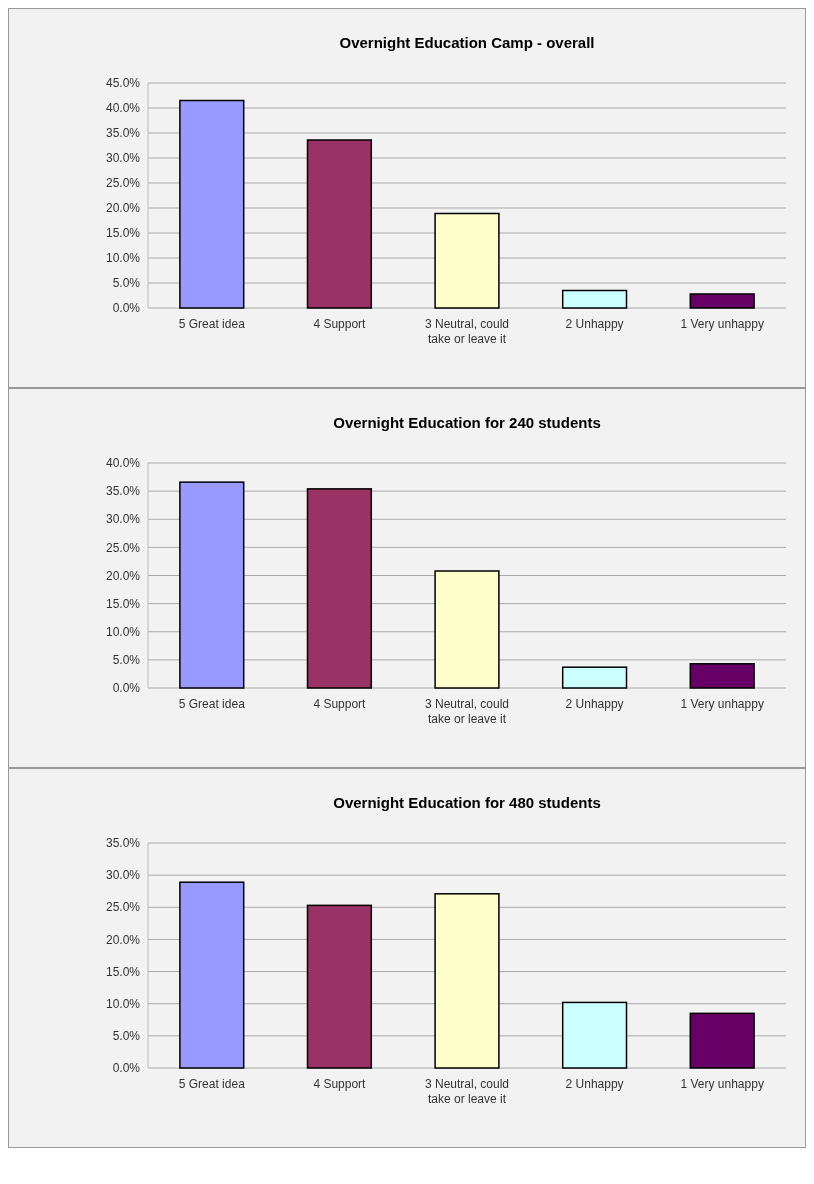 This screenshot has width=814, height=1184. What do you see at coordinates (467, 422) in the screenshot?
I see `chart-title: Overnight Education for 240 students` at bounding box center [467, 422].